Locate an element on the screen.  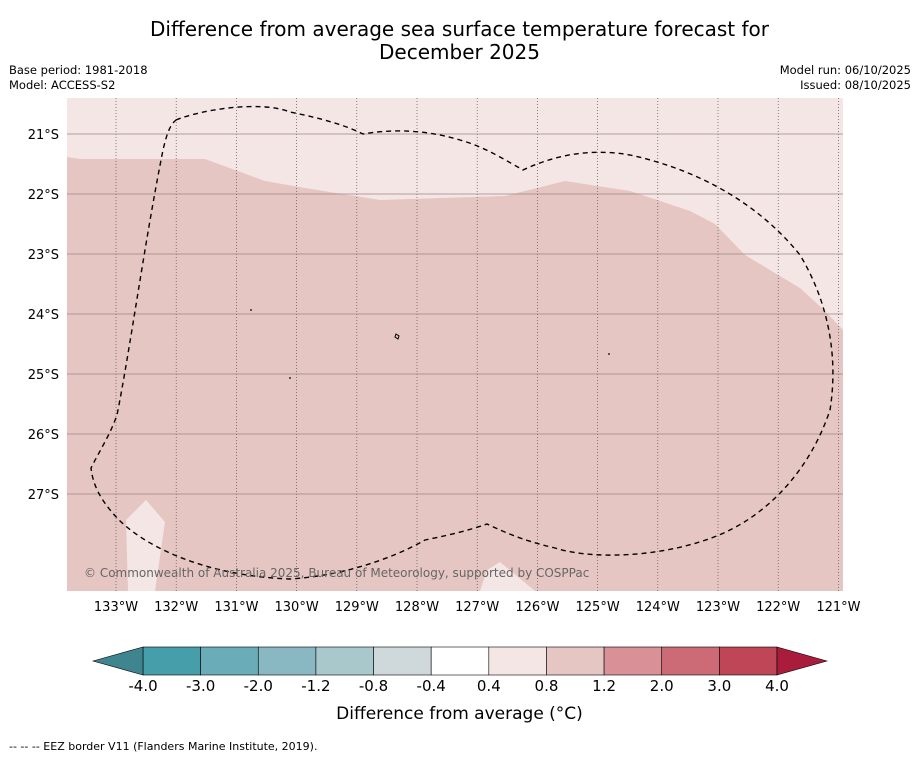
lon-label: 133°W is located at coordinates (116, 607).